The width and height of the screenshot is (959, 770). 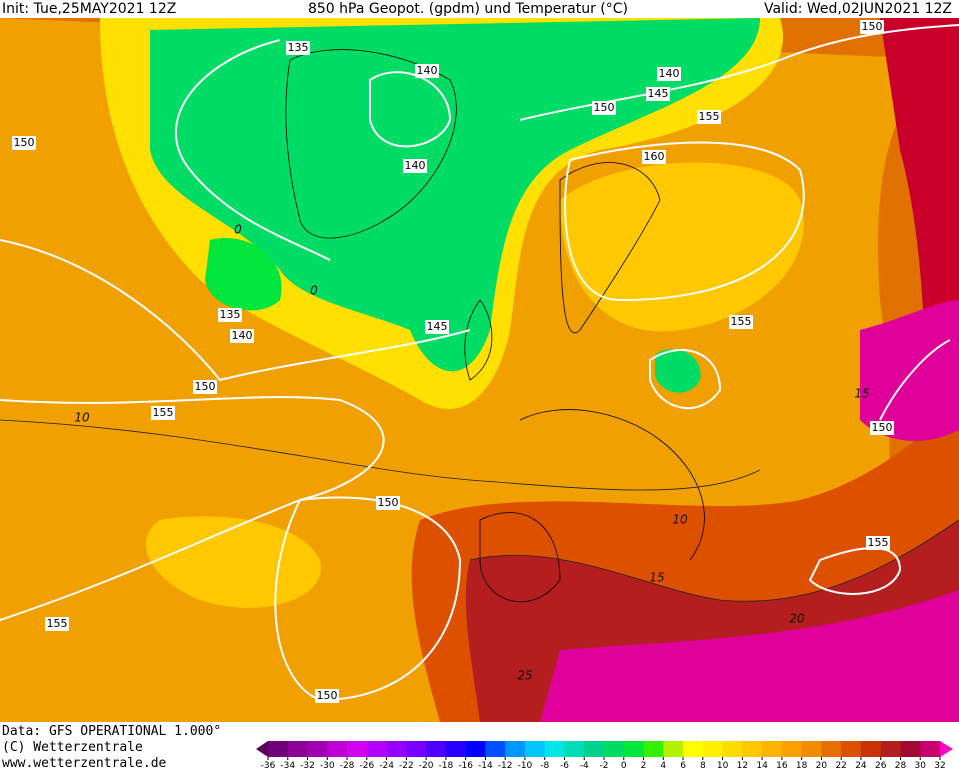 I want to click on legend-tick-label: -22, so click(x=406, y=765).